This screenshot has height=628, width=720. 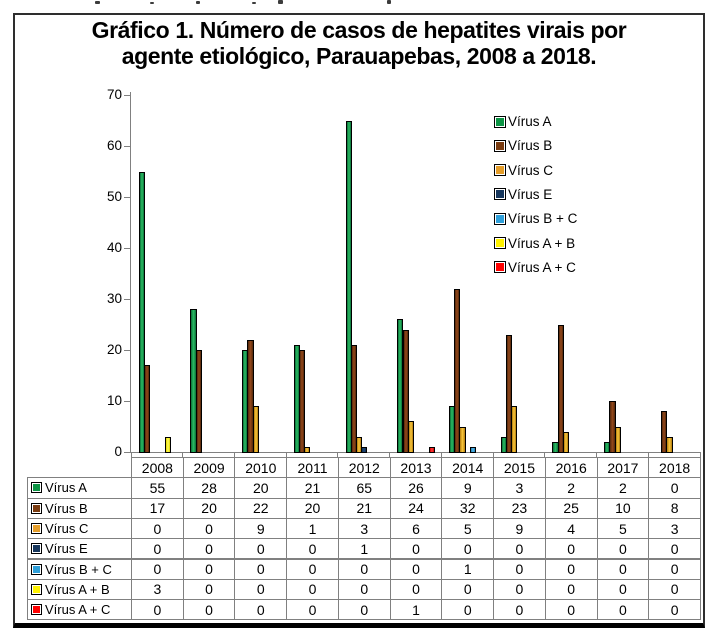 I want to click on table-value-cell: 22, so click(x=261, y=508).